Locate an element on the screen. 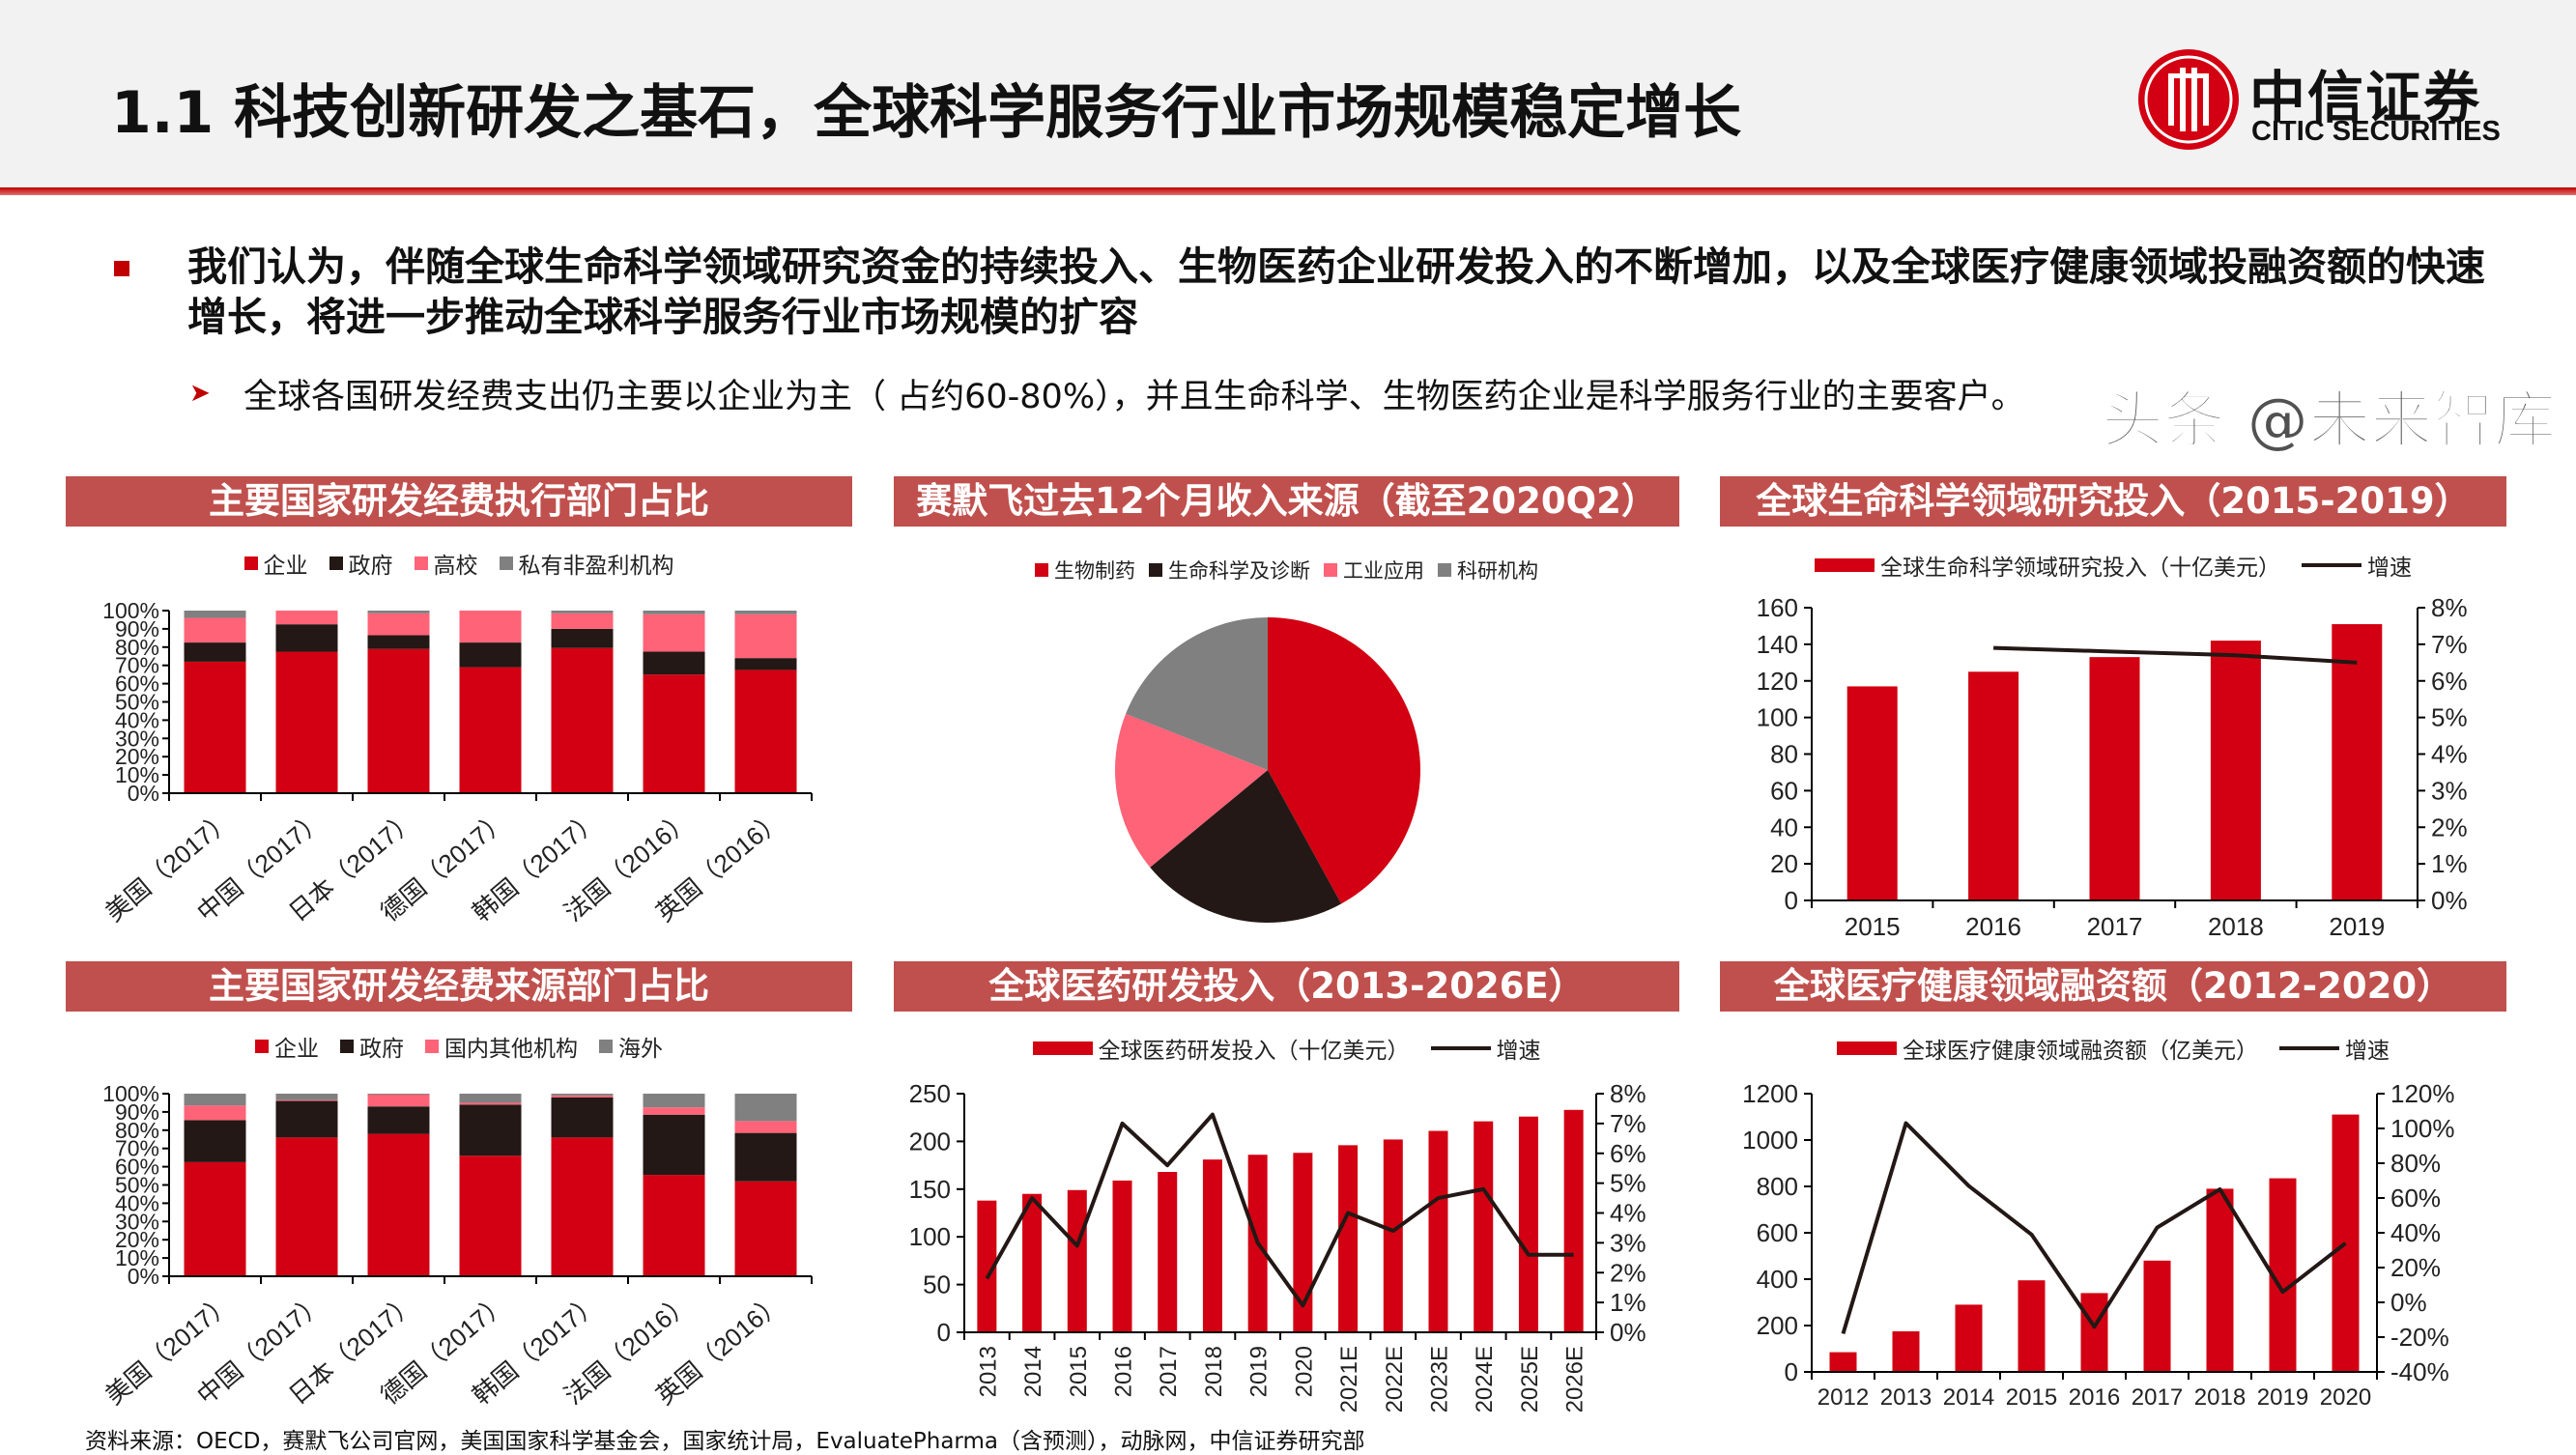 The image size is (2576, 1455). y-tick-label: 400 is located at coordinates (1778, 1280).